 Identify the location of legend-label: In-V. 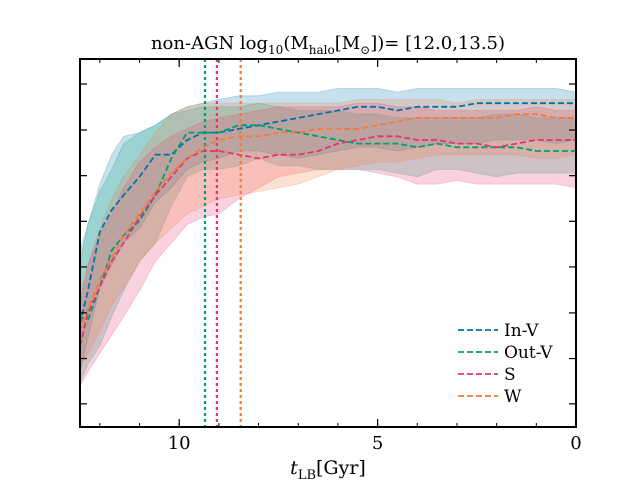
(521, 331).